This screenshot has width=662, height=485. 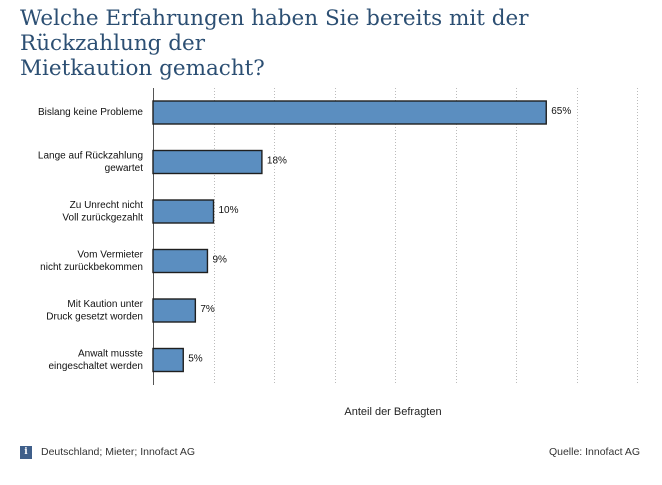 I want to click on data-label: 65%, so click(x=561, y=111).